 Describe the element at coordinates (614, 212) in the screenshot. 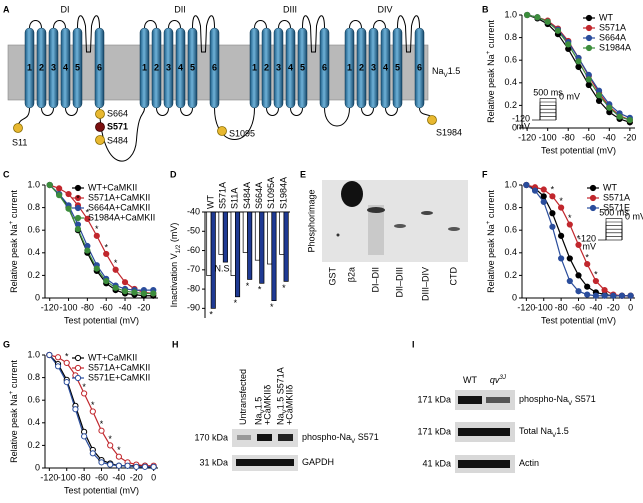

I see `protocol-duration: 500 ms` at that location.